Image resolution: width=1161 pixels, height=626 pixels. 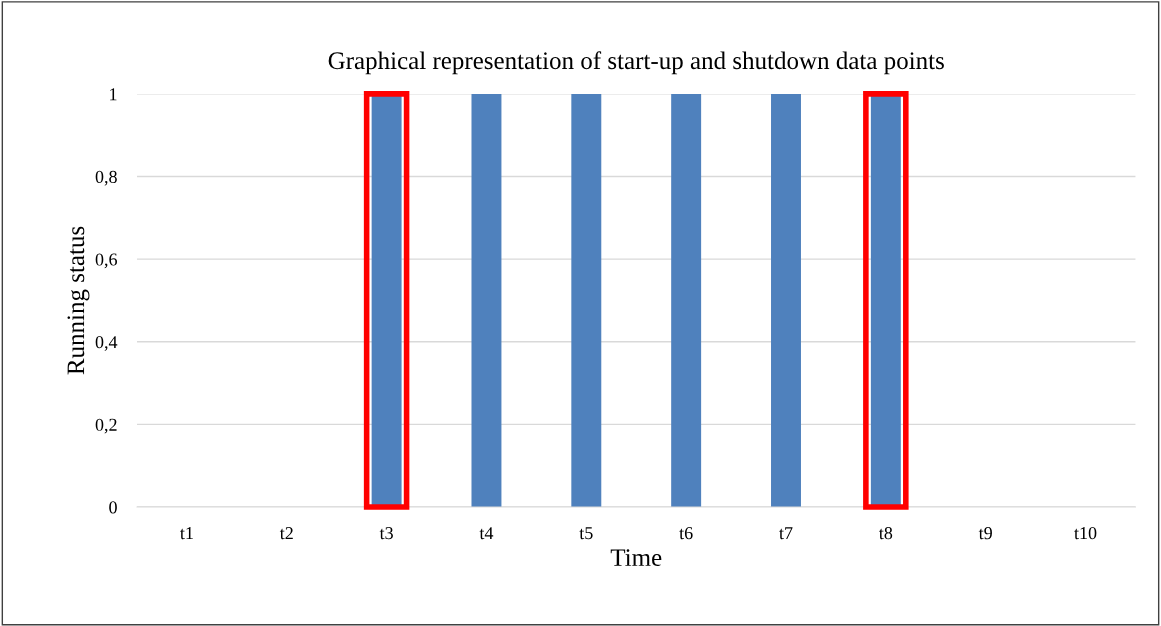 What do you see at coordinates (1085, 533) in the screenshot?
I see `x-tick-label: t10` at bounding box center [1085, 533].